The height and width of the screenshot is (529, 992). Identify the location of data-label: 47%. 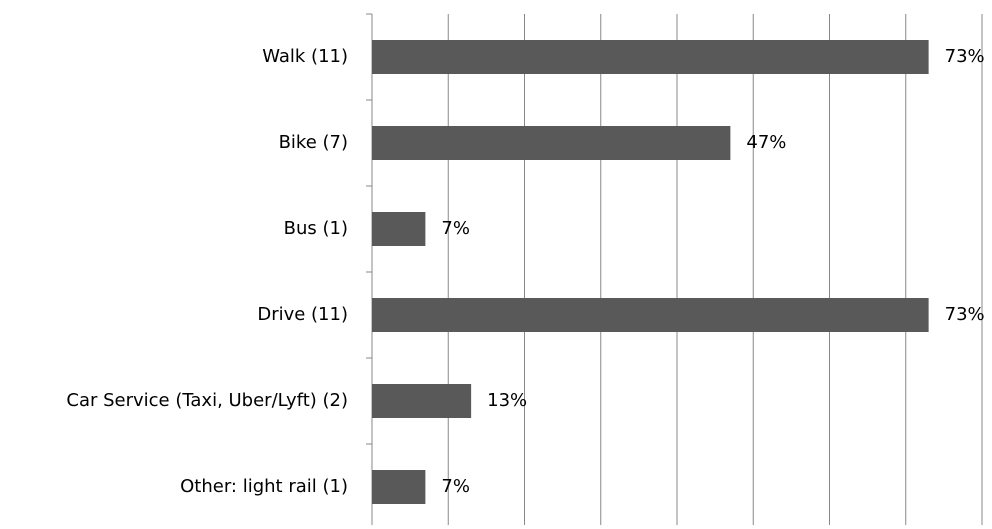
(766, 142).